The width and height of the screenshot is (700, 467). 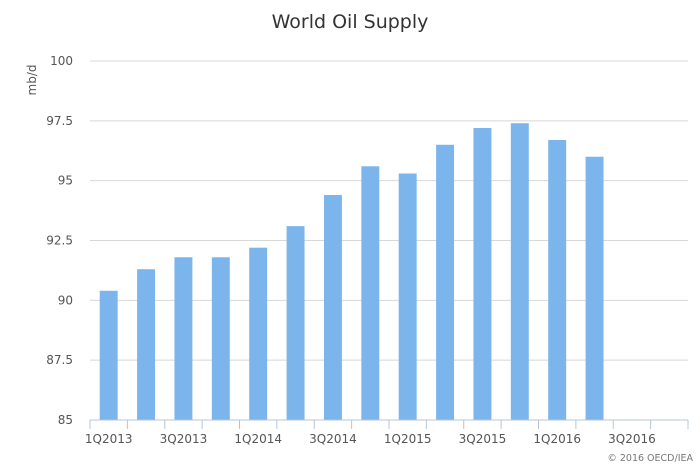 What do you see at coordinates (220, 338) in the screenshot?
I see `bar-4Q2013` at bounding box center [220, 338].